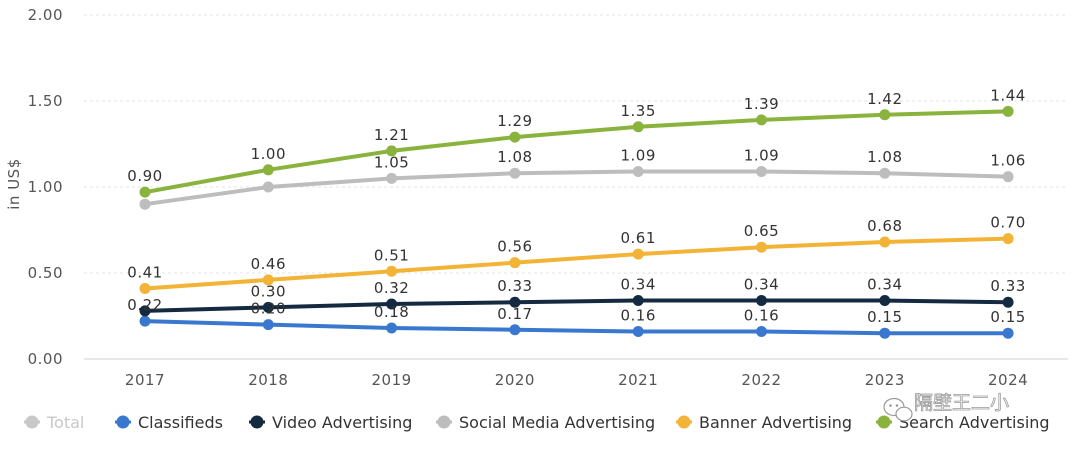 The width and height of the screenshot is (1080, 452). I want to click on legend-item-social-media-advertising: Social Media Advertising, so click(545, 422).